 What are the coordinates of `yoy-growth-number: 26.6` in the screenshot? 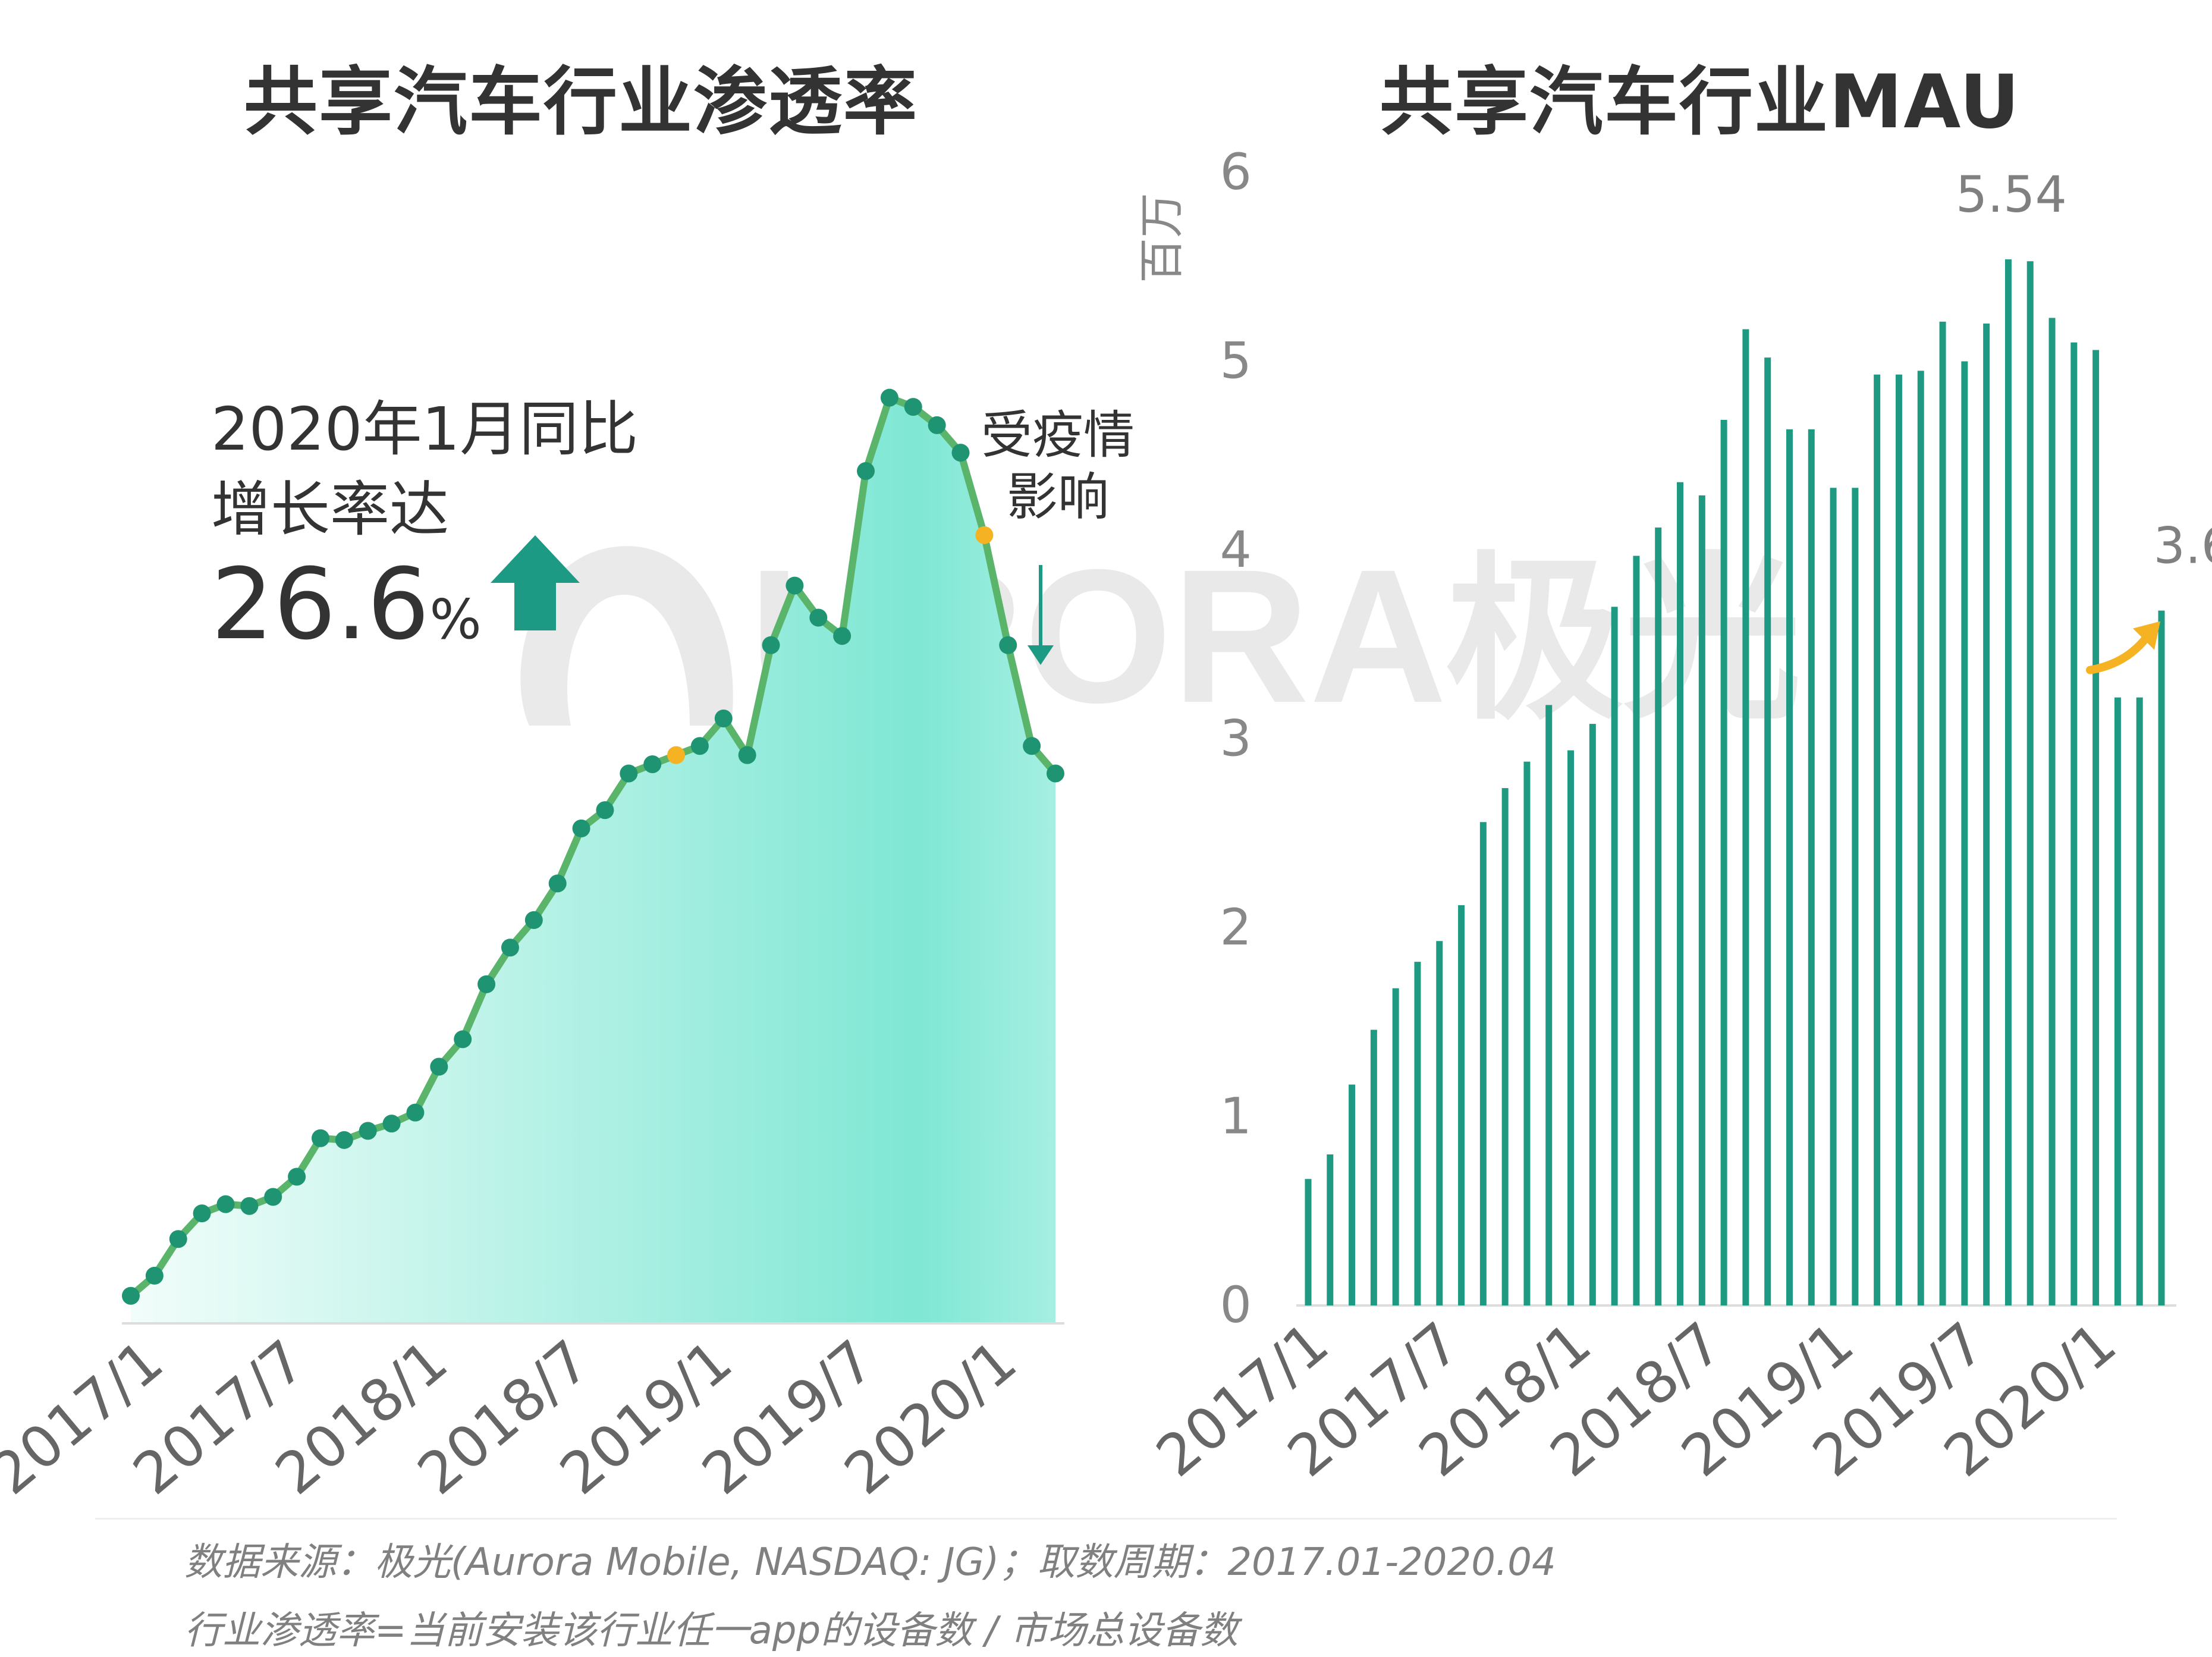 It's located at (320, 604).